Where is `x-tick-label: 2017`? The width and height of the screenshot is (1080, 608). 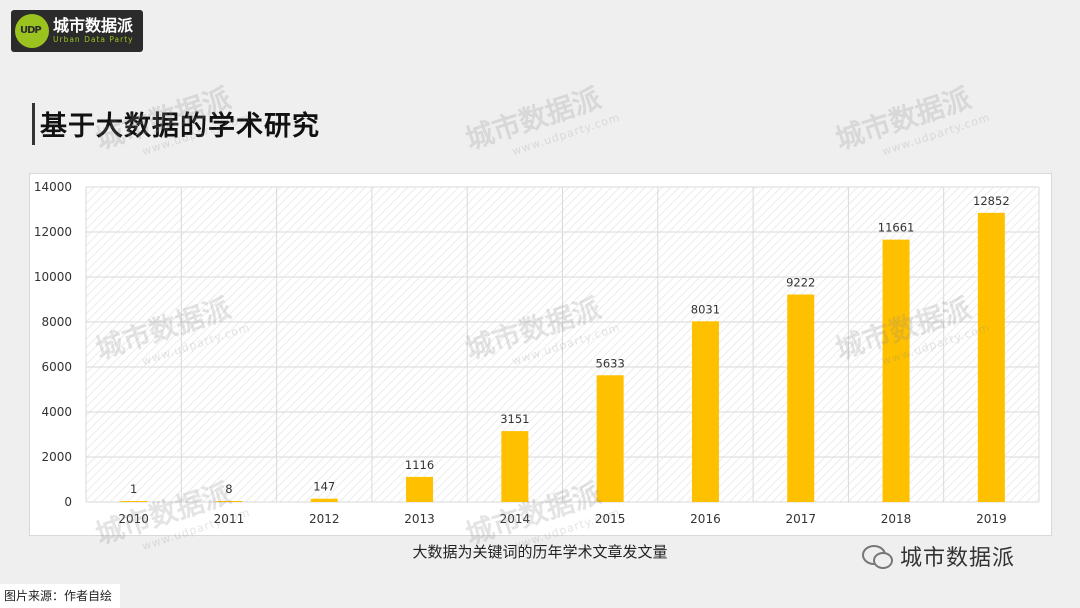
x-tick-label: 2017 is located at coordinates (800, 519).